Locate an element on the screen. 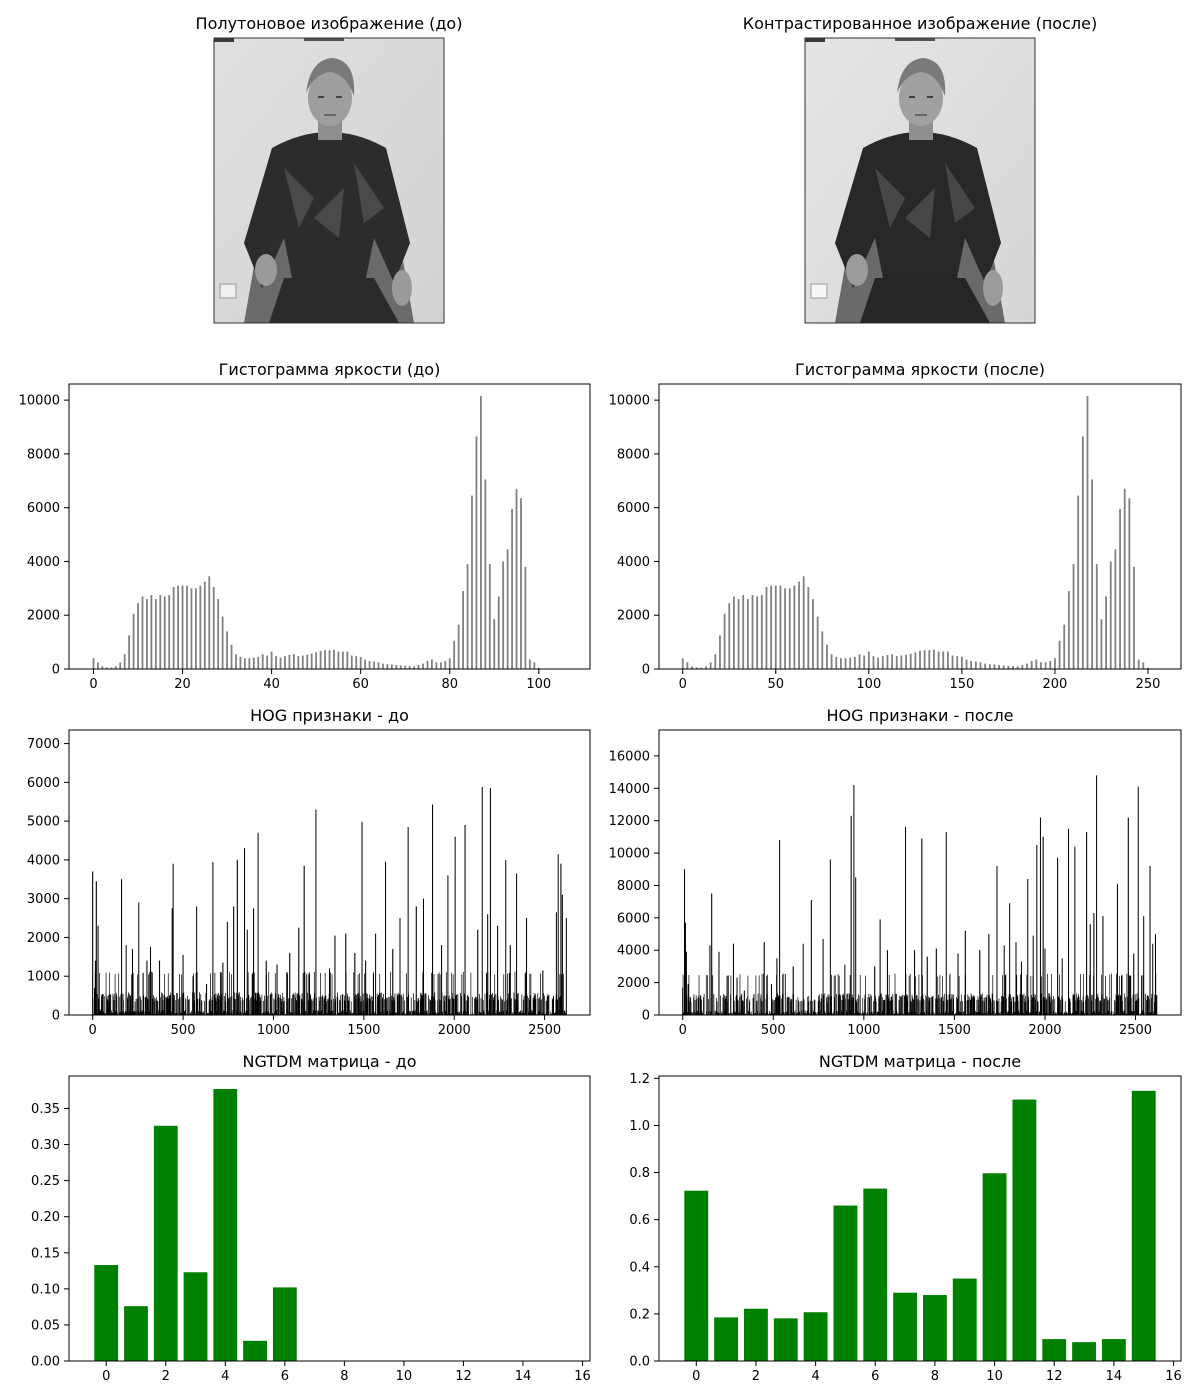 The height and width of the screenshot is (1400, 1200). x-tick-label: 12 is located at coordinates (463, 1376).